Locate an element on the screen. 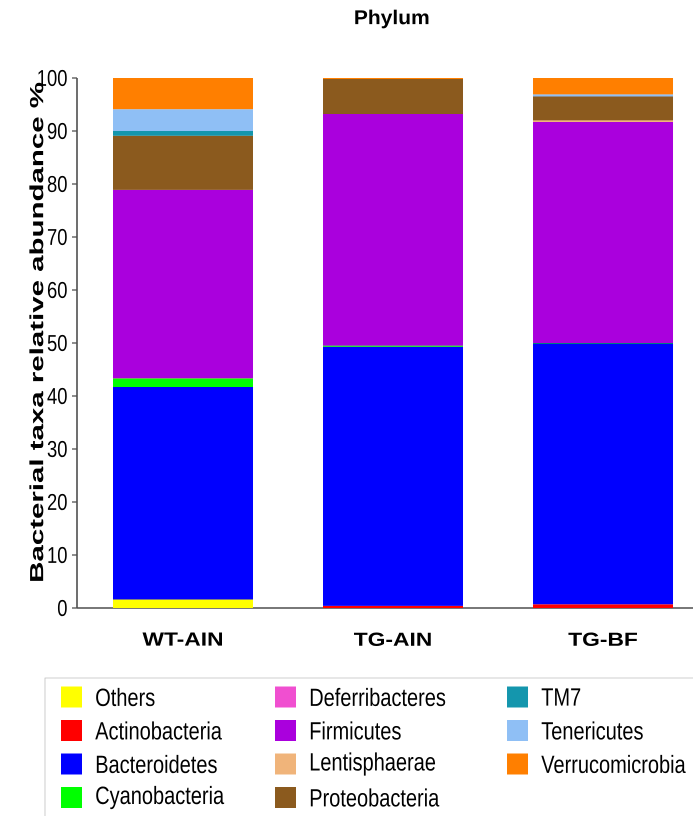 This screenshot has width=693, height=816. legend-label: Actinobacteria is located at coordinates (158, 730).